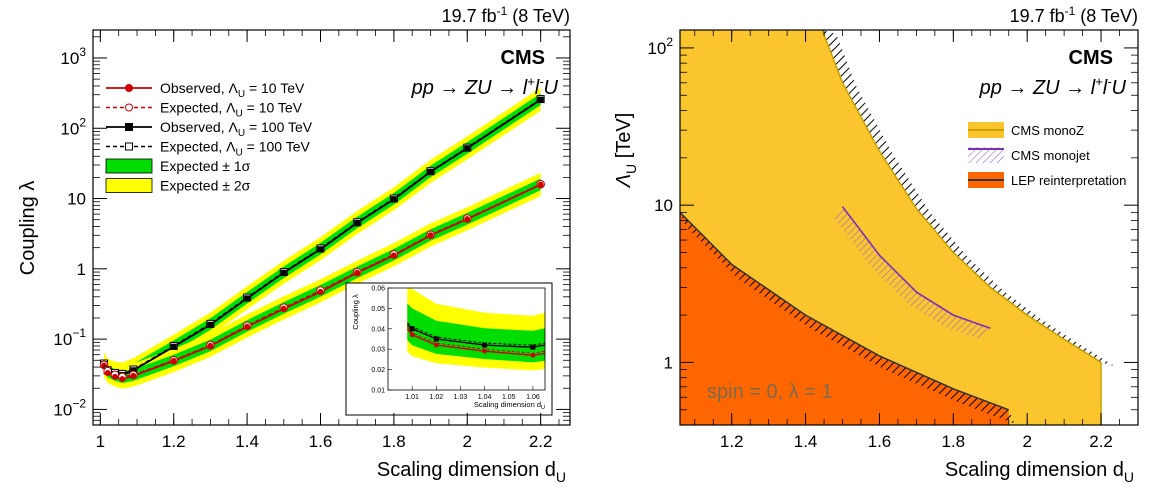 This screenshot has height=491, width=1159. What do you see at coordinates (73, 56) in the screenshot?
I see `left-y-tick-label: 10³` at bounding box center [73, 56].